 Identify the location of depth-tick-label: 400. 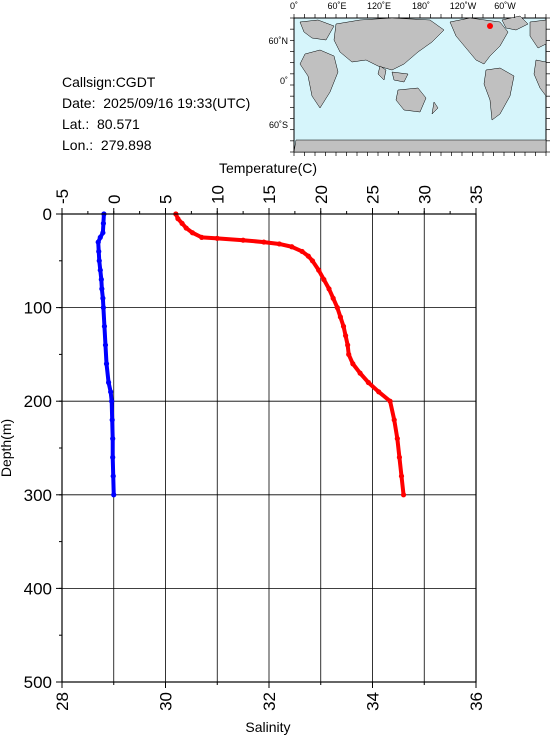
(38, 588).